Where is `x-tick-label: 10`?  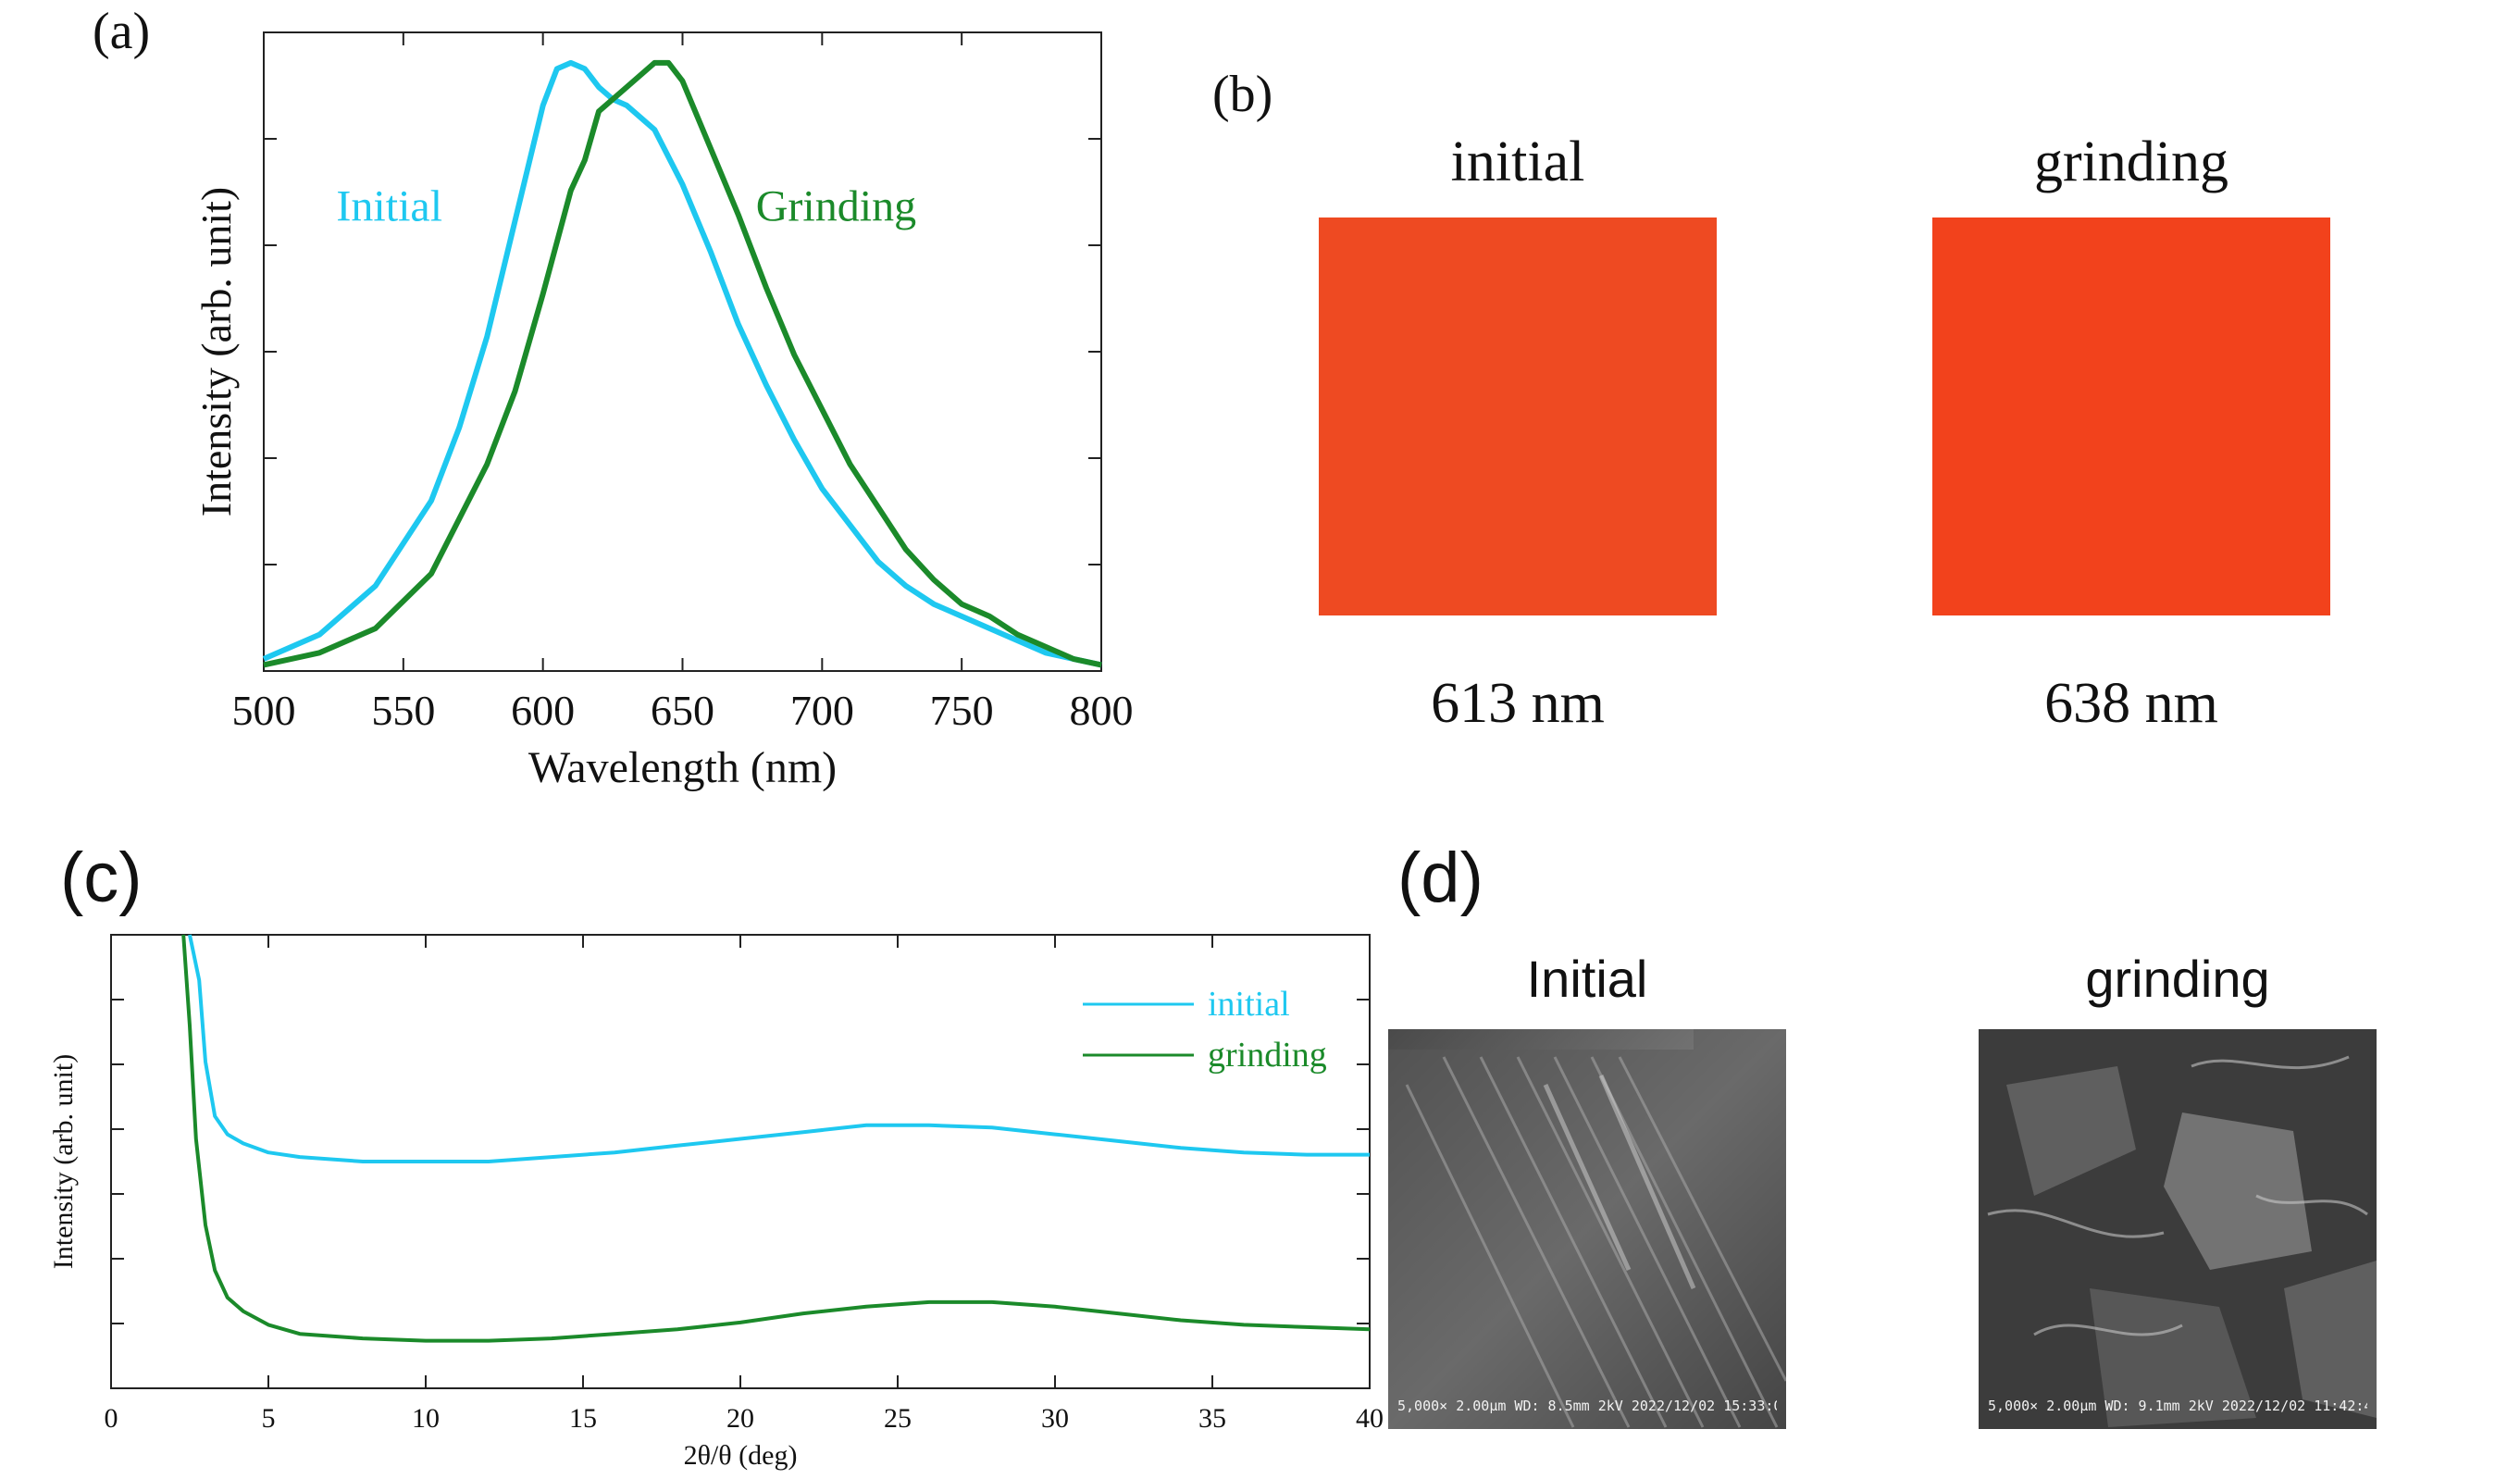 x-tick-label: 10 is located at coordinates (426, 1418).